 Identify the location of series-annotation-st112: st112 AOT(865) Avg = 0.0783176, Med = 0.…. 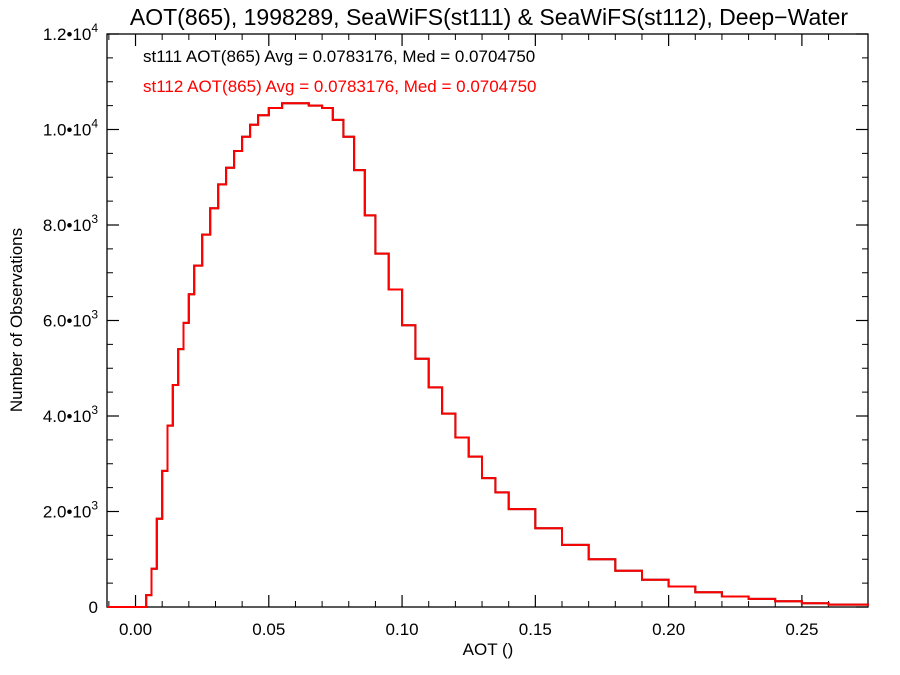
(340, 86).